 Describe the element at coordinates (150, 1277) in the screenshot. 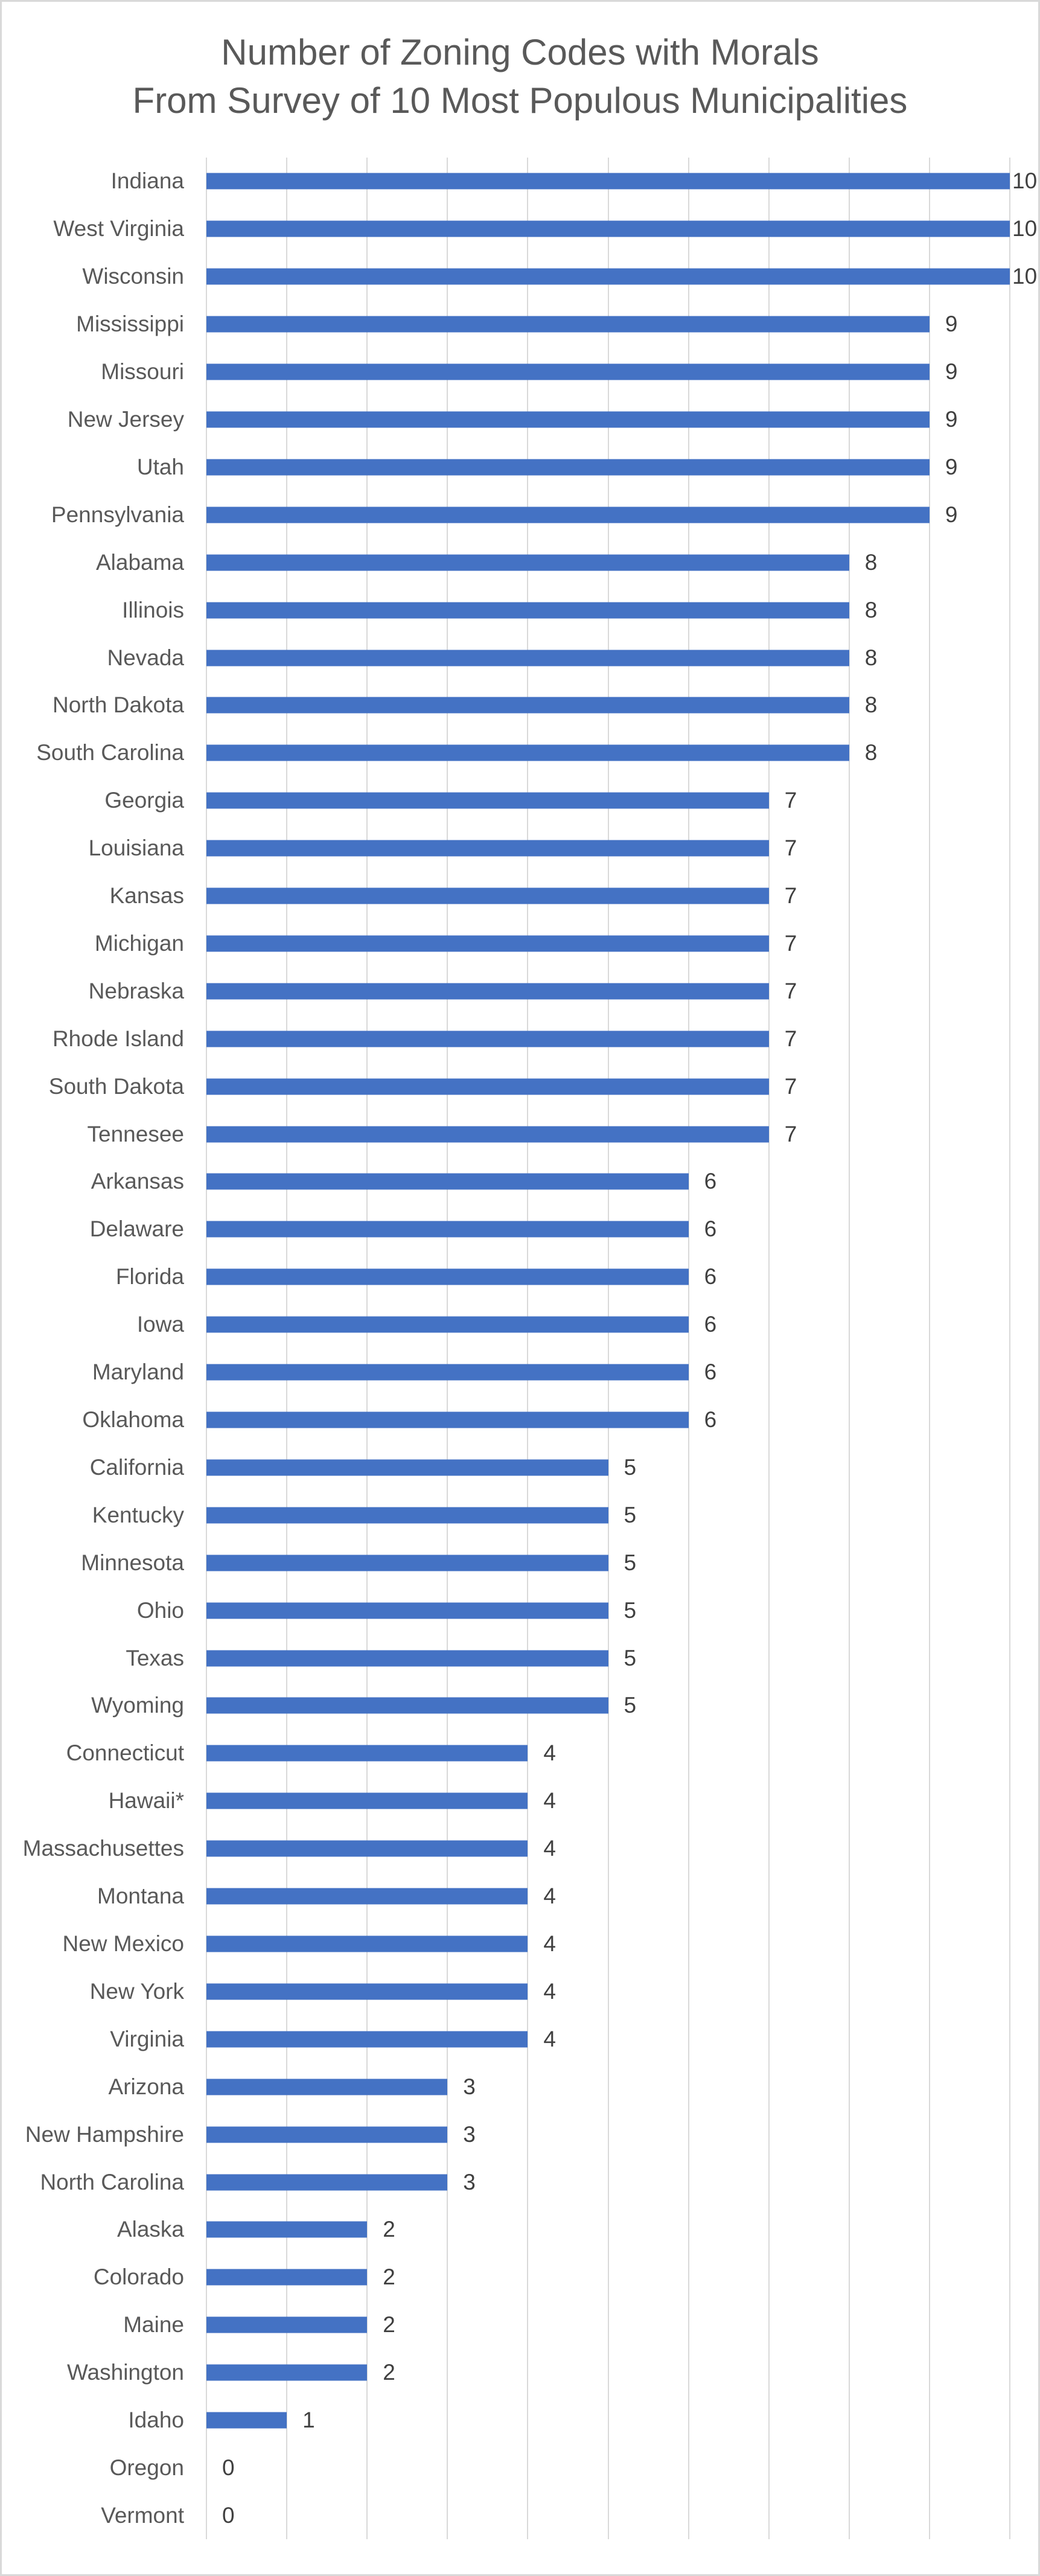

I see `category-label: Florida` at that location.